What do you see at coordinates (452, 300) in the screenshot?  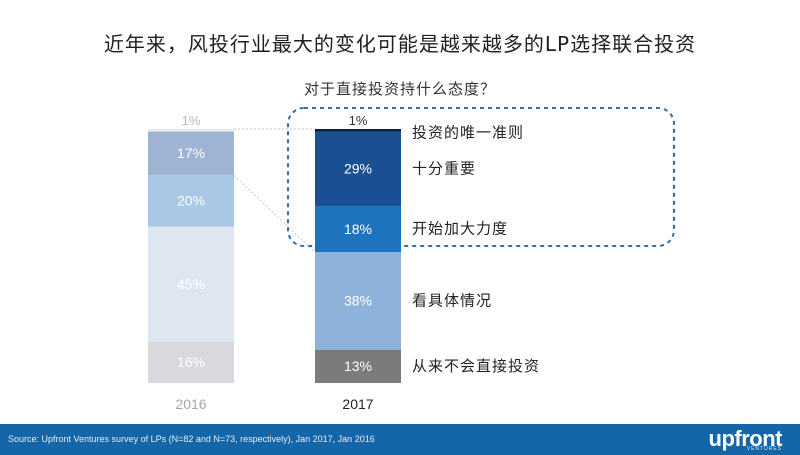 I see `legend-label-2: 看具体情况` at bounding box center [452, 300].